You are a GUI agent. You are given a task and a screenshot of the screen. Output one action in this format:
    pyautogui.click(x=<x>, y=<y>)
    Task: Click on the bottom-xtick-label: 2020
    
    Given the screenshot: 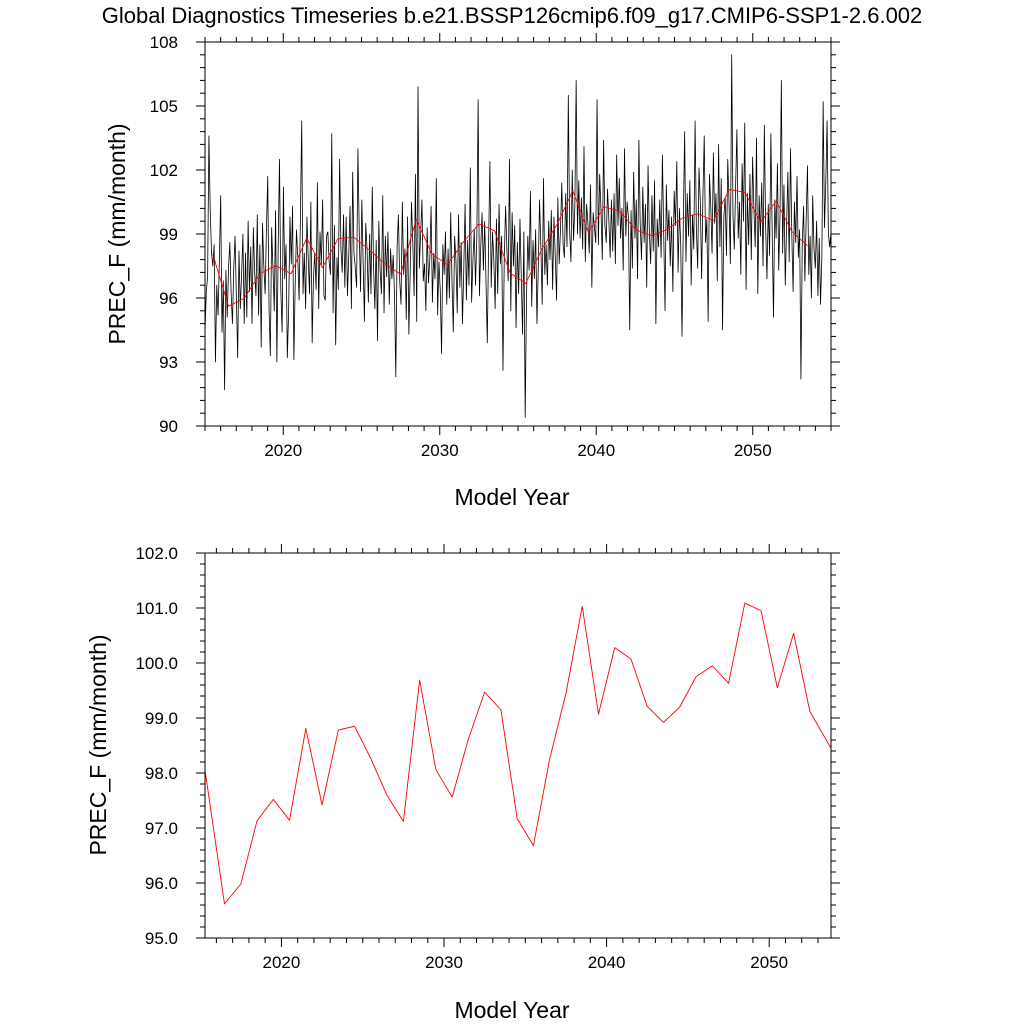 What is the action you would take?
    pyautogui.click(x=282, y=962)
    